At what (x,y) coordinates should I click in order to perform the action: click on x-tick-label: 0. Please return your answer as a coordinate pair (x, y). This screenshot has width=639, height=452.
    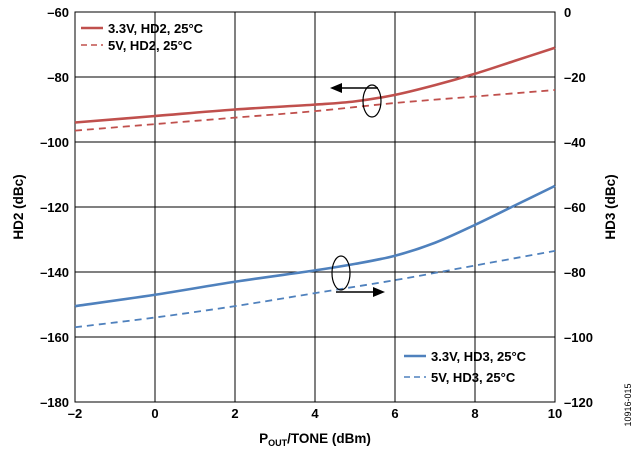
    Looking at the image, I should click on (154, 413).